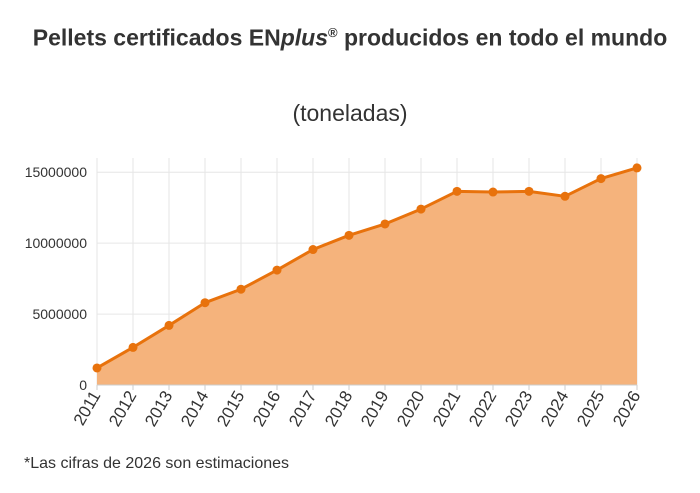  I want to click on y-tick-label: 5000000, so click(59, 314).